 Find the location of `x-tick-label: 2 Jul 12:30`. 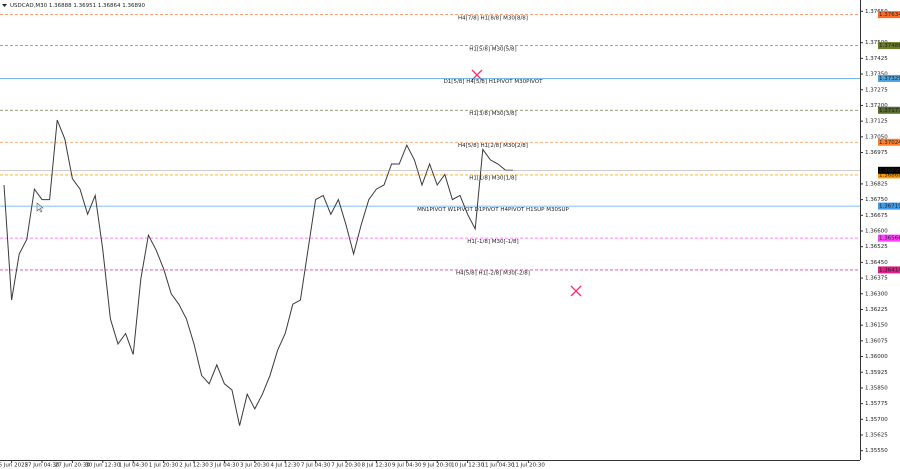

x-tick-label: 2 Jul 12:30 is located at coordinates (194, 466).